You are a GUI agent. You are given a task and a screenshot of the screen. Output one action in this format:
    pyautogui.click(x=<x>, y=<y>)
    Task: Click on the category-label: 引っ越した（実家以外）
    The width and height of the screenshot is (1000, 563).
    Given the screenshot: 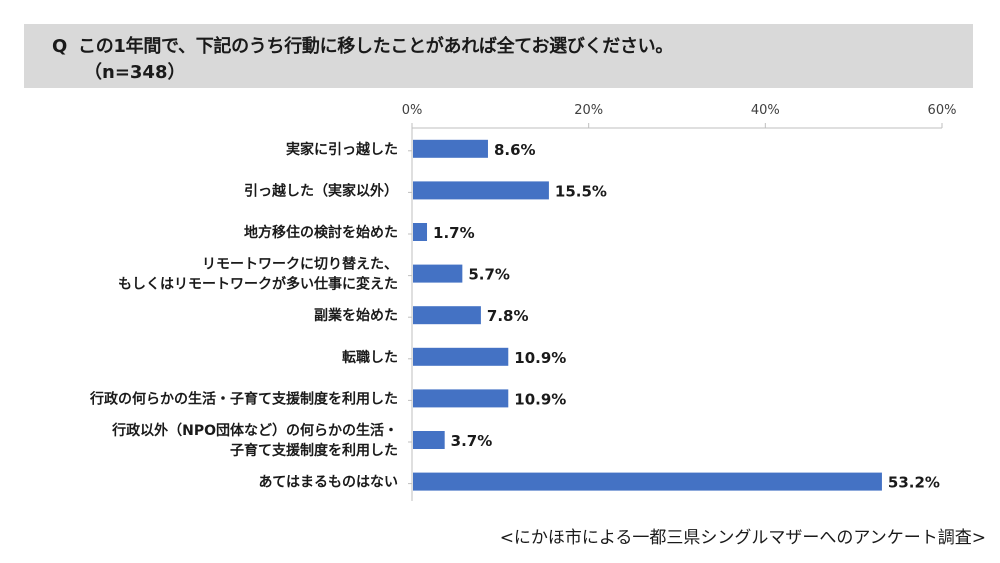 What is the action you would take?
    pyautogui.click(x=321, y=190)
    